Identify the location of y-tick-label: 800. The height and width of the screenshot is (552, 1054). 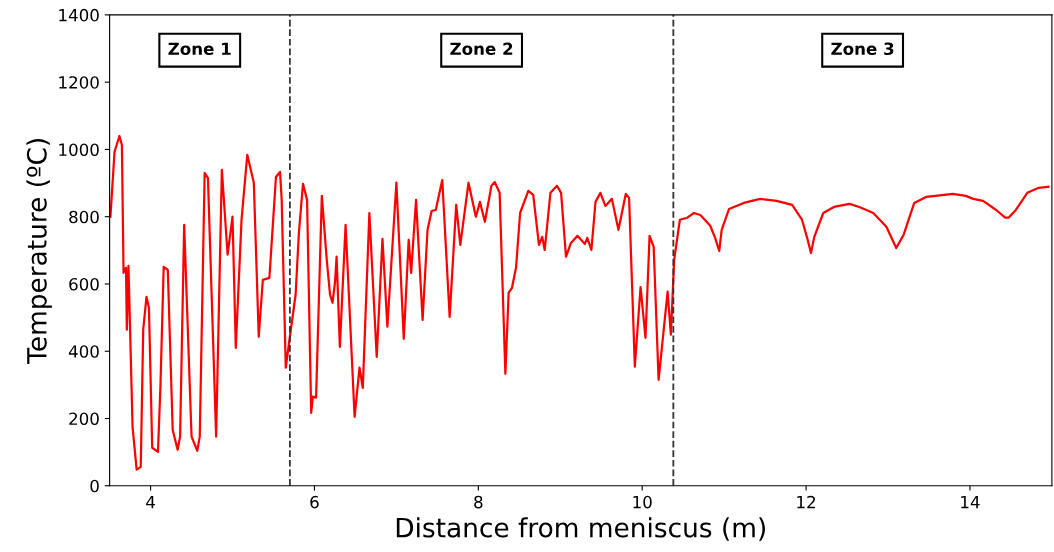
(84, 217).